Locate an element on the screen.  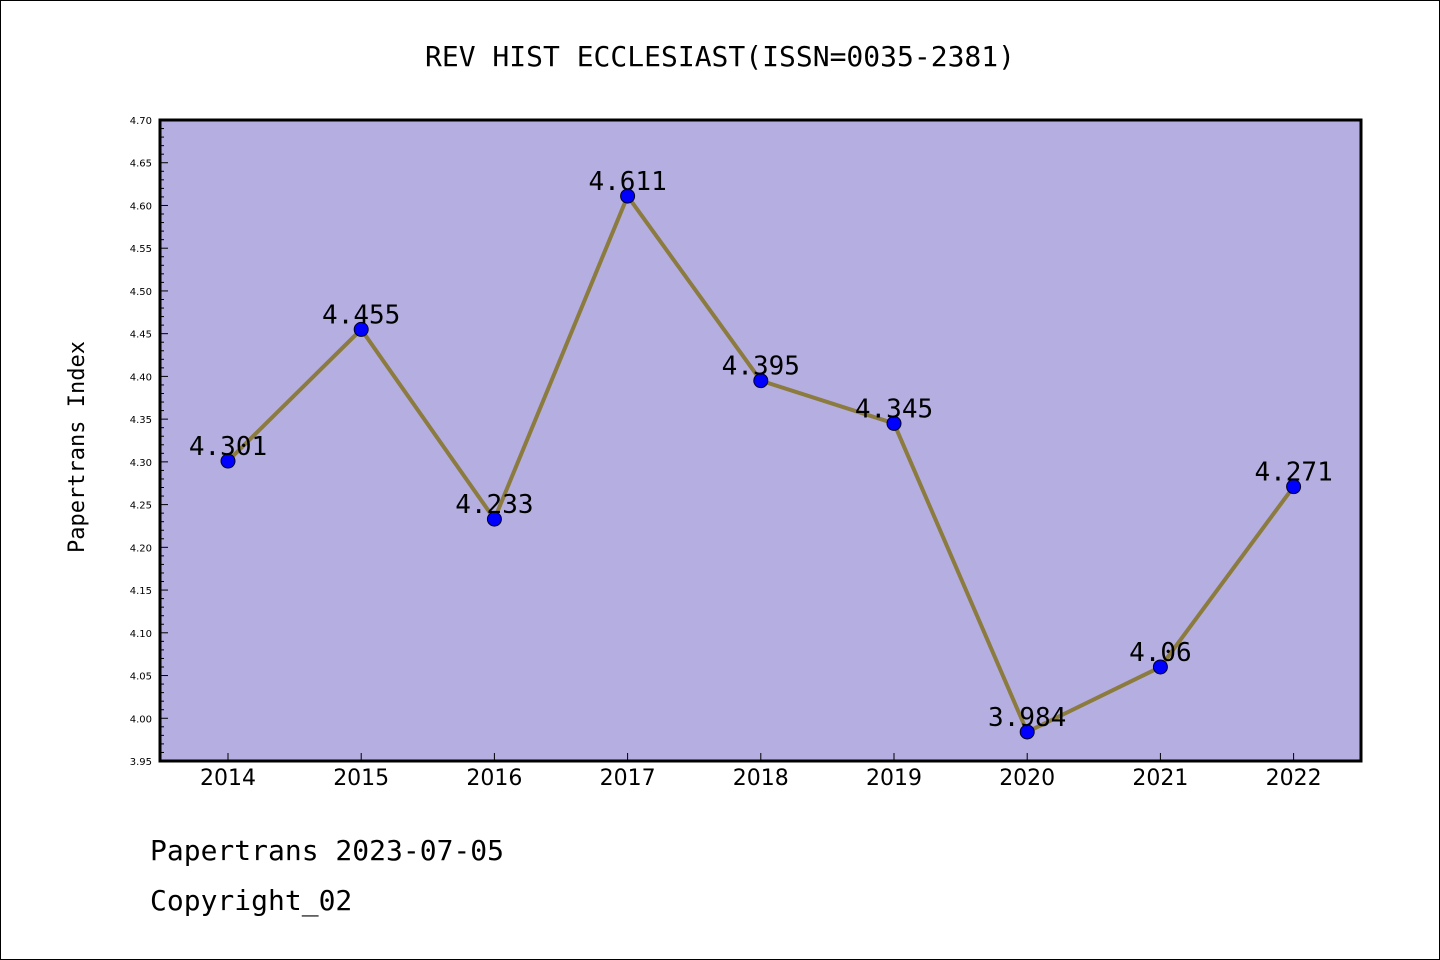
data-point-2017 is located at coordinates (628, 196).